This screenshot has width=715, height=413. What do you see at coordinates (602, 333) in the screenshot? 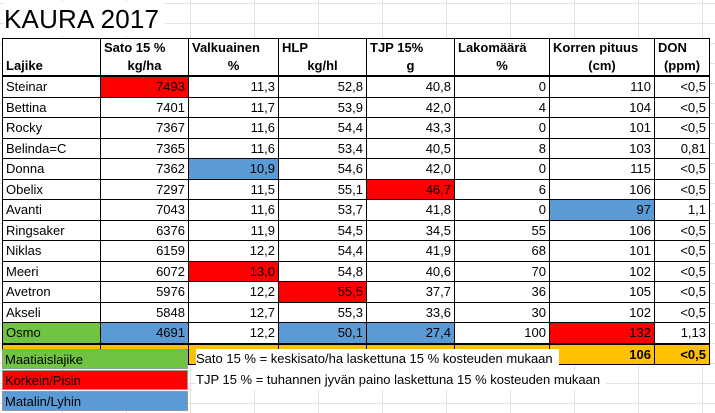
I see `straw-length-cell: 132` at bounding box center [602, 333].